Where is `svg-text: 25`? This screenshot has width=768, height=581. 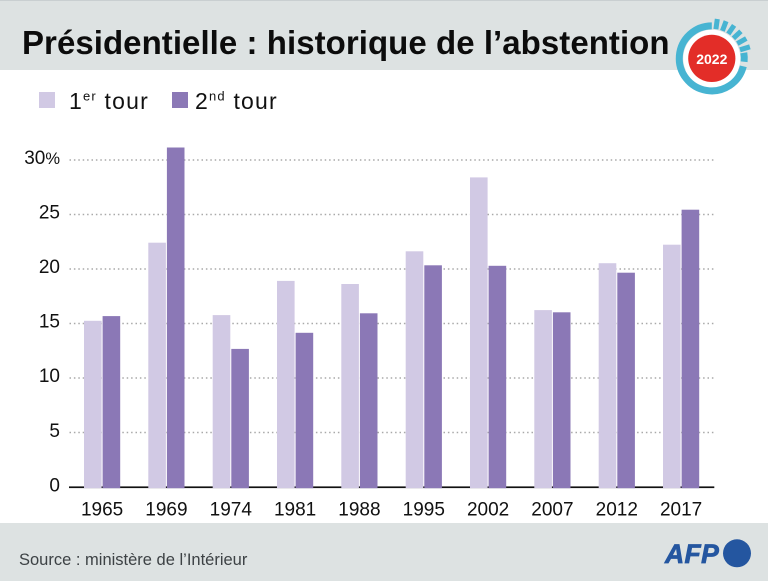
svg-text: 25 is located at coordinates (49, 213).